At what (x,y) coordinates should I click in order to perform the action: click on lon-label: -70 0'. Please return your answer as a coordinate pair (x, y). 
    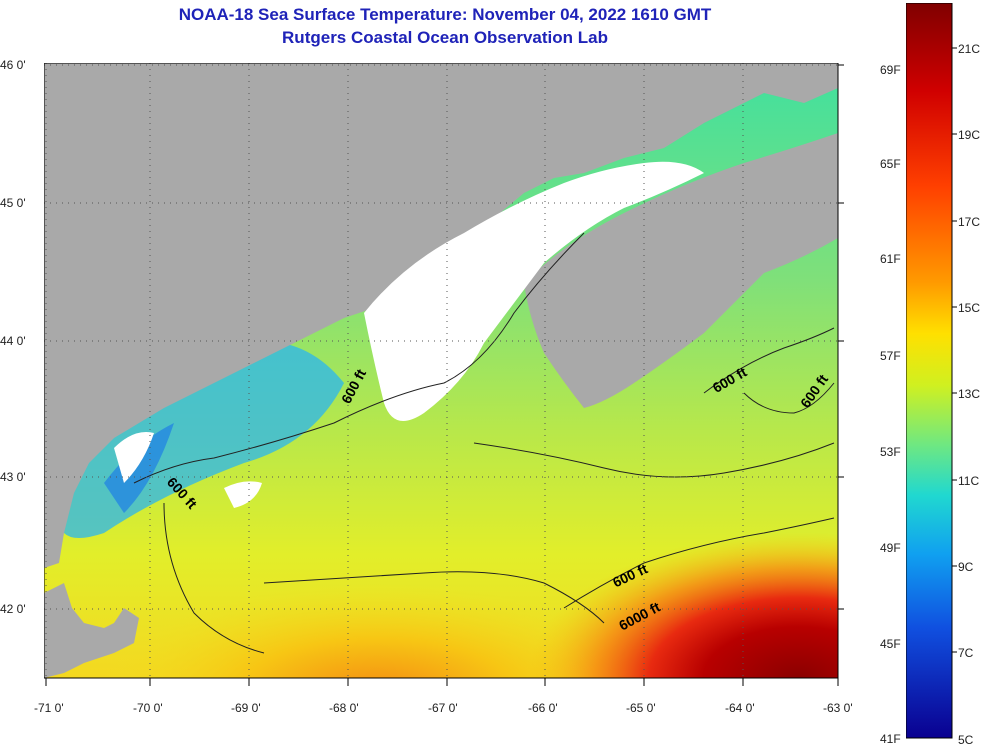
    Looking at the image, I should click on (148, 708).